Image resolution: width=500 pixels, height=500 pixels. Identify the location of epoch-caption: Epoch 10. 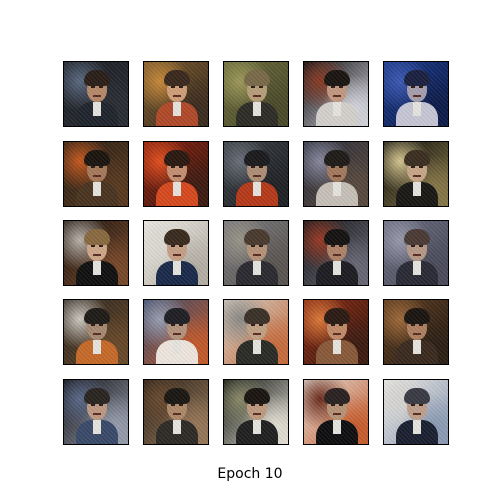
(250, 474).